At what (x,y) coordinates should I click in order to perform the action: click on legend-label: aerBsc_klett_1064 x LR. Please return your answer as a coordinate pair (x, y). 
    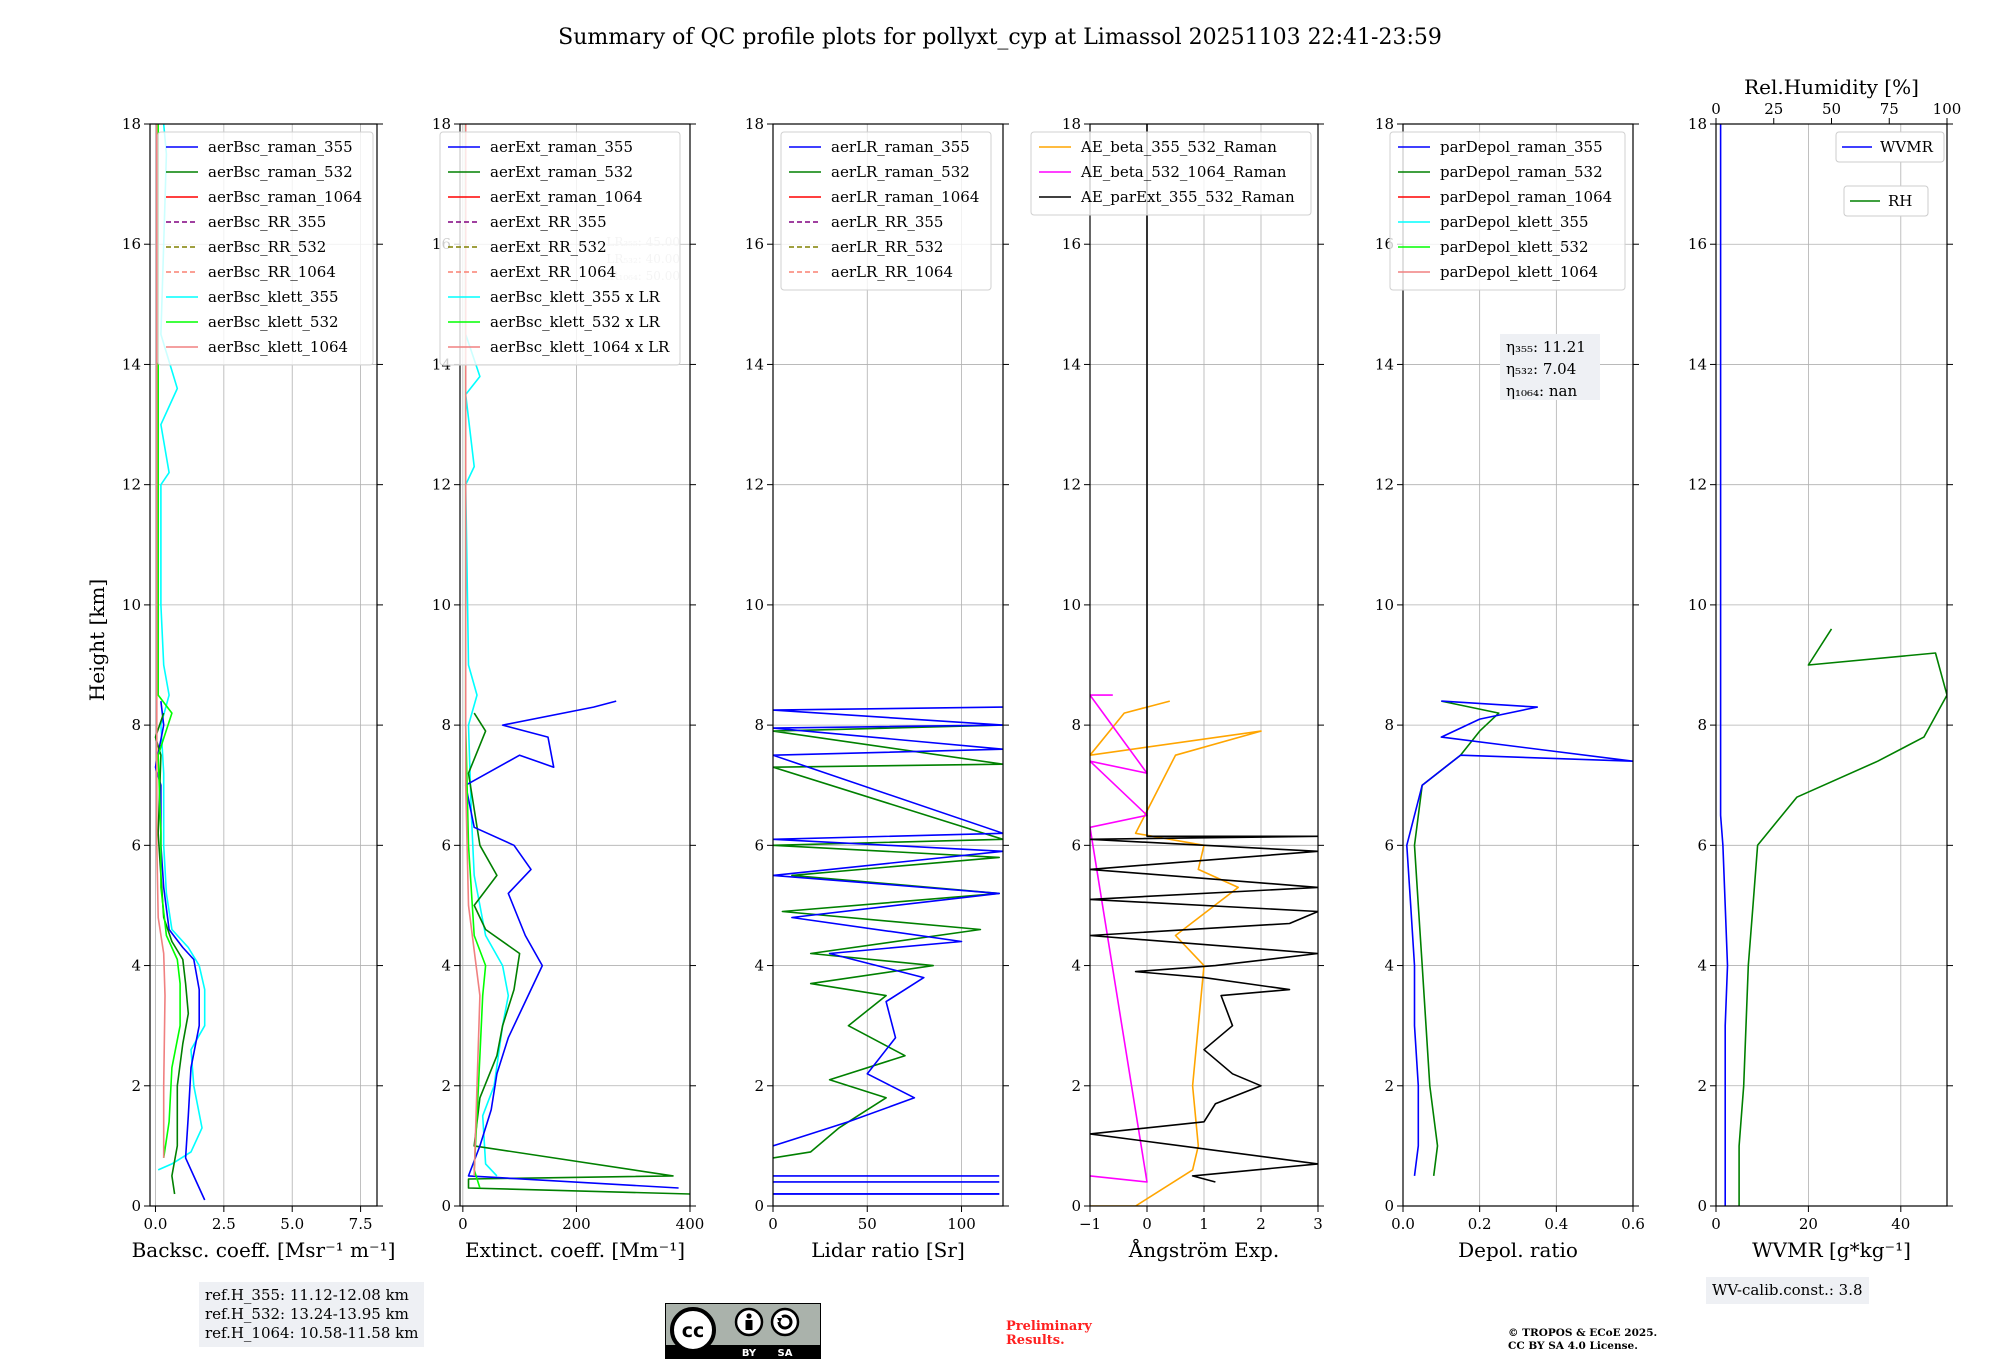
    Looking at the image, I should click on (580, 347).